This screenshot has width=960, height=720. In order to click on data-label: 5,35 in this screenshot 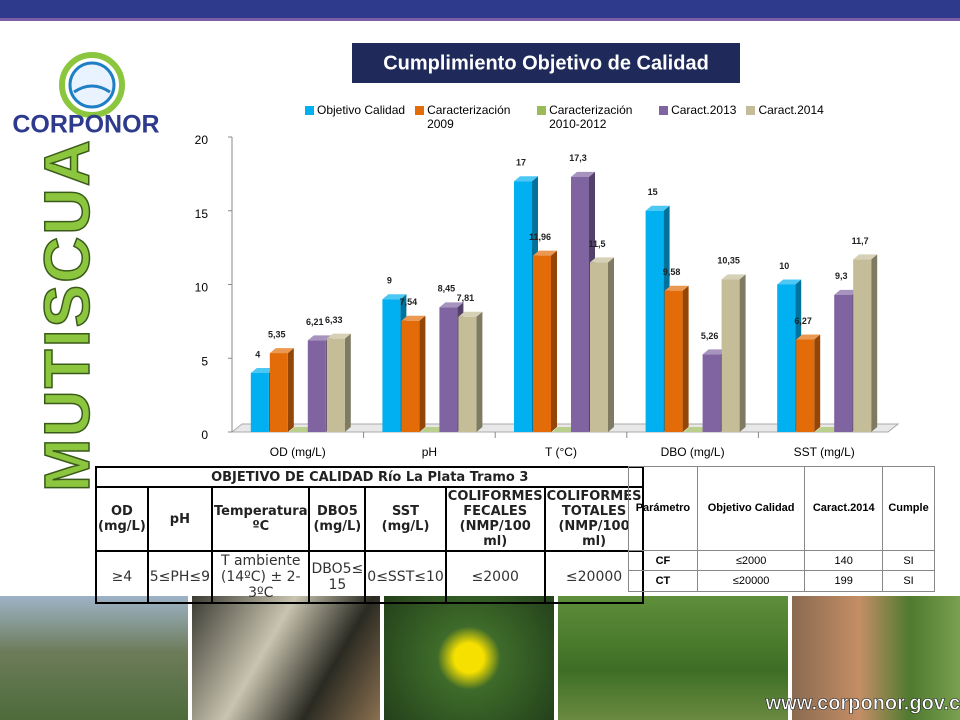, I will do `click(277, 334)`.